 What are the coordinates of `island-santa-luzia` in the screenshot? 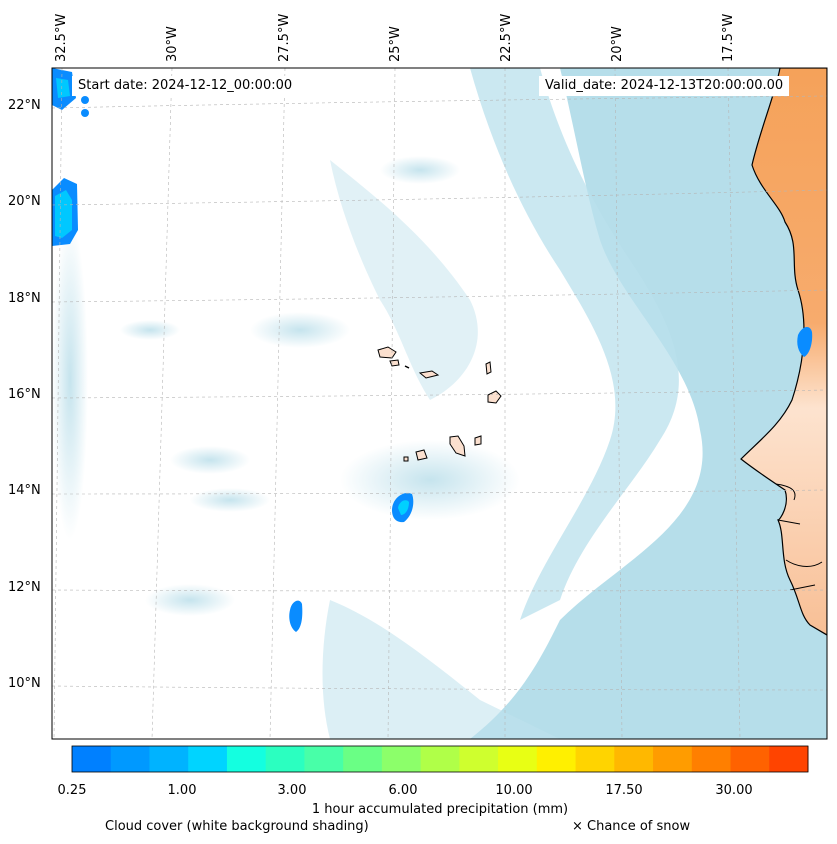 It's located at (407, 367).